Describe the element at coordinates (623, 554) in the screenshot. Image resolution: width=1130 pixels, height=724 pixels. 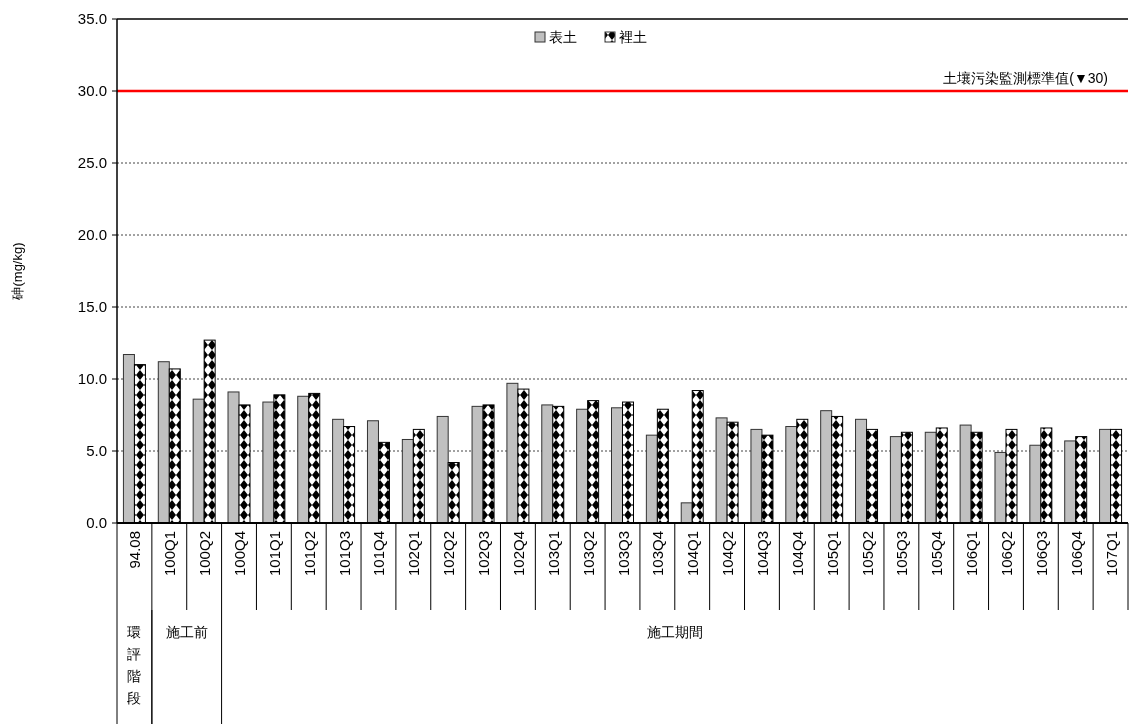
I see `x-tick-label: 103Q3` at that location.